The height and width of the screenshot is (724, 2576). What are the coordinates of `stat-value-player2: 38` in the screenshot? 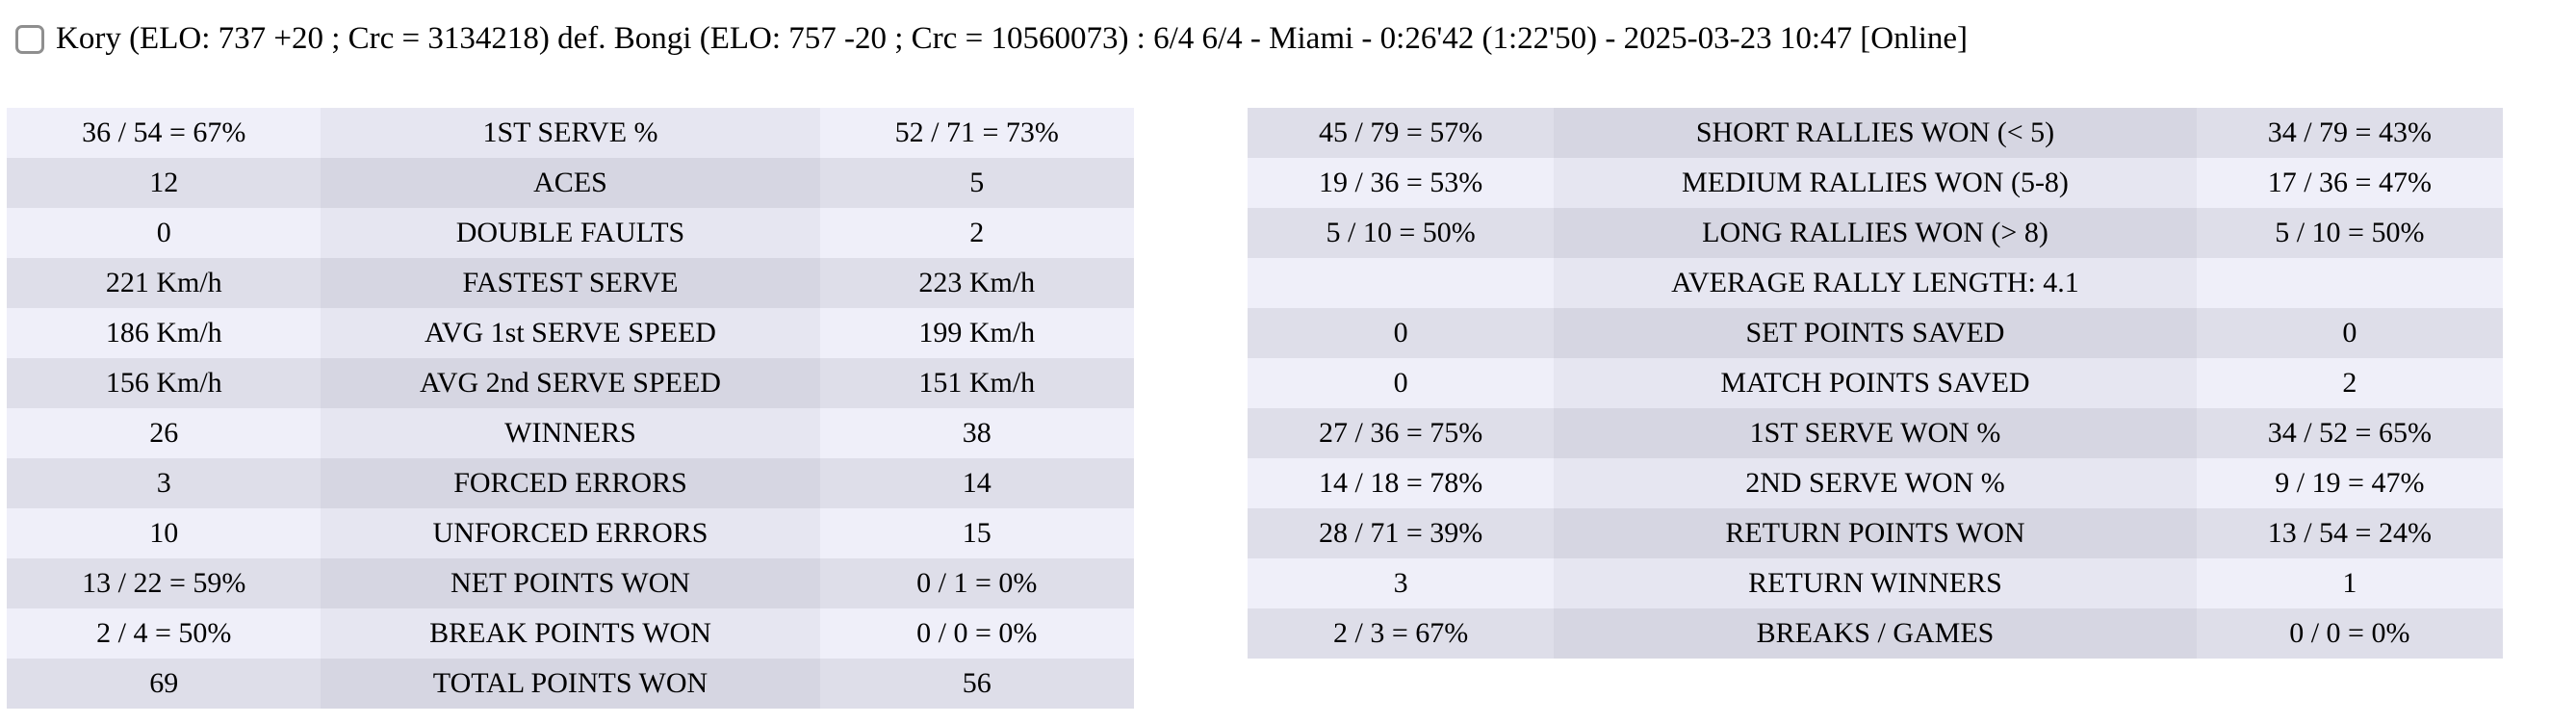 It's located at (977, 433).